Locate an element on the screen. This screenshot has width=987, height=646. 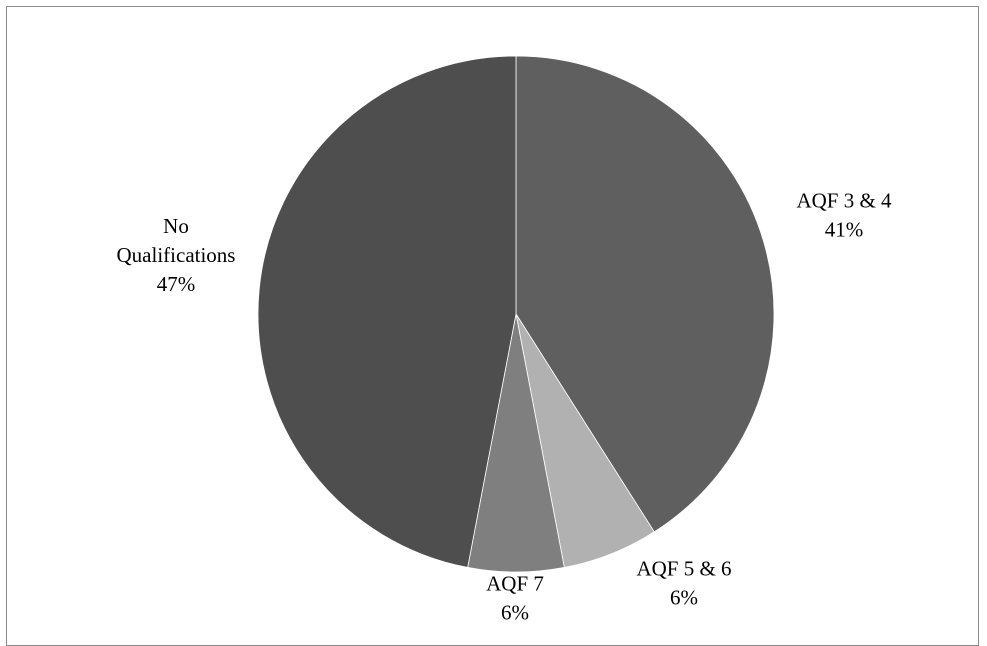
slice-label-1: AQF 5 & 6 6% is located at coordinates (683, 583).